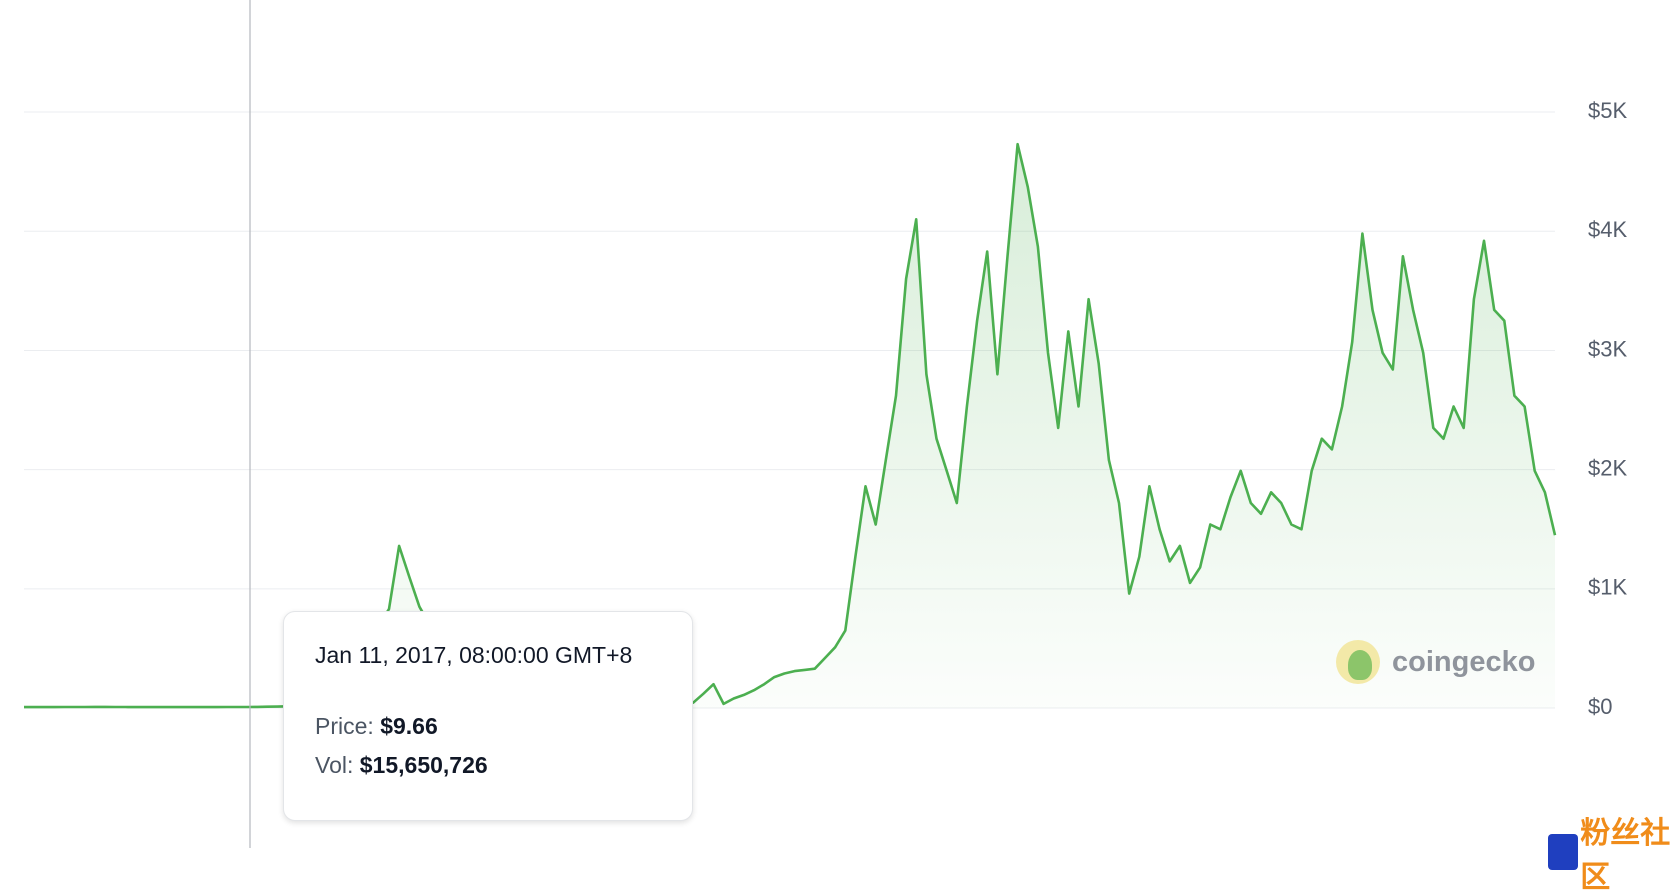  Describe the element at coordinates (1607, 2) in the screenshot. I see `y-tick-label: $6K` at that location.